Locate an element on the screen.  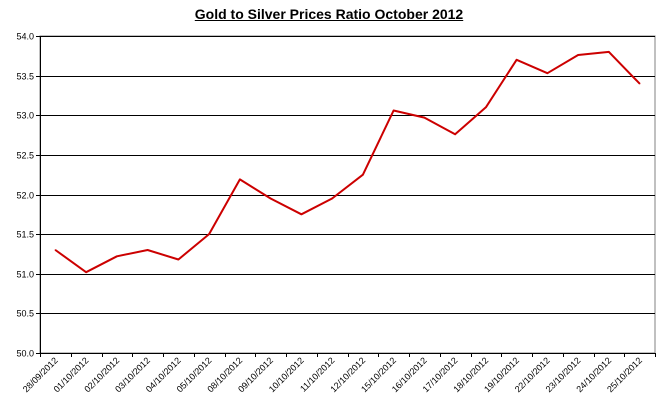
y-tick-label: 50.5 is located at coordinates (25, 314).